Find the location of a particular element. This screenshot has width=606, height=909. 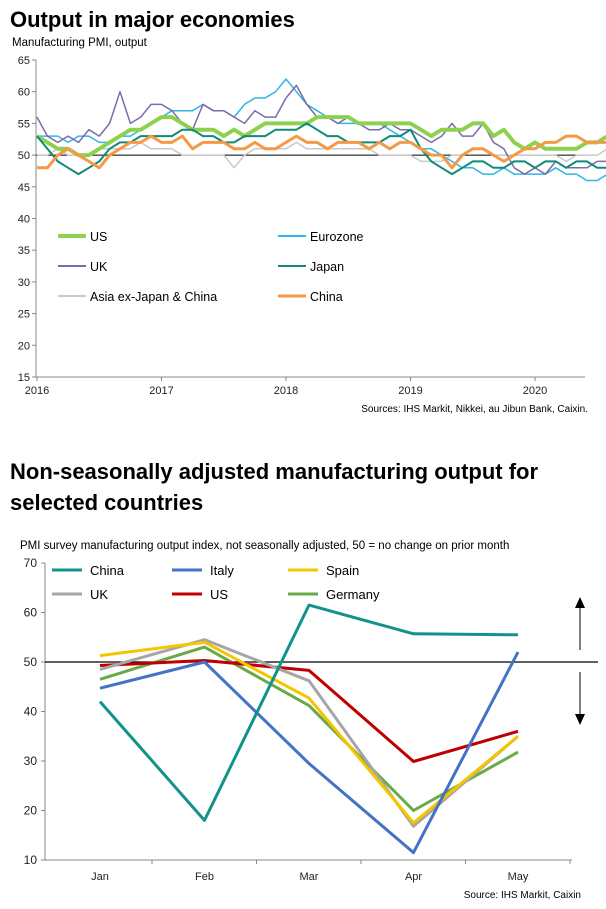

series-line-china is located at coordinates (321, 152).